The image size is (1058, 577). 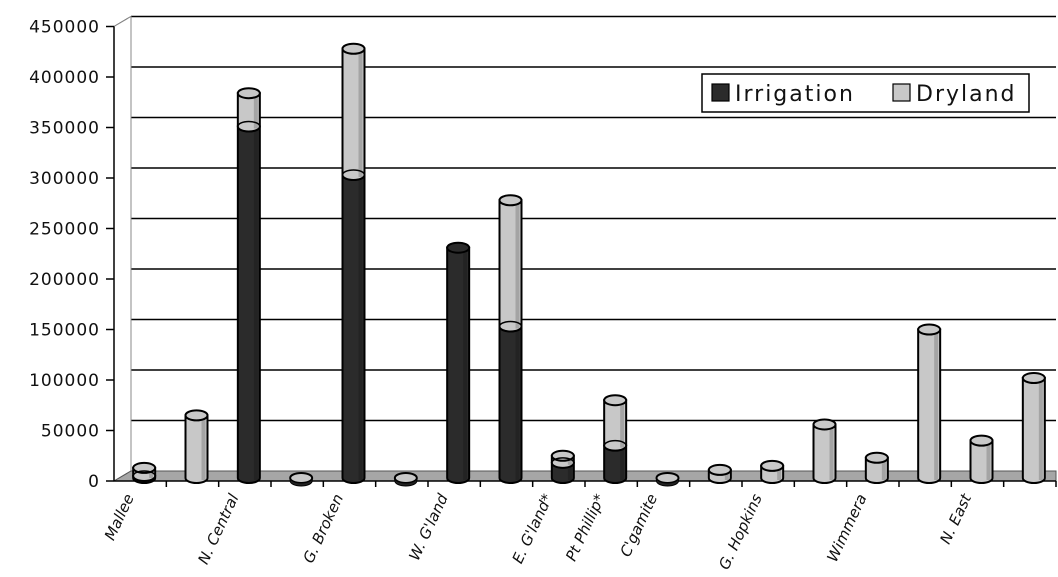 What do you see at coordinates (64, 78) in the screenshot?
I see `y-tick-label: 400000` at bounding box center [64, 78].